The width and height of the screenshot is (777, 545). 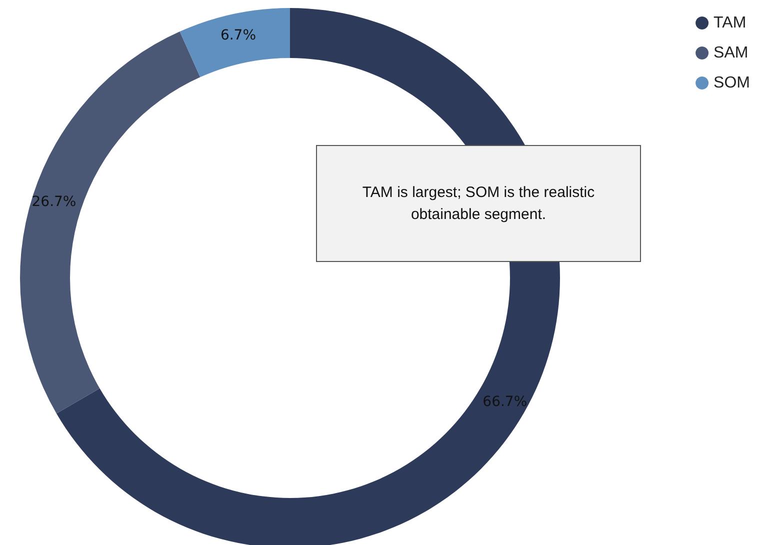 I want to click on data-label: 26.7%, so click(x=54, y=202).